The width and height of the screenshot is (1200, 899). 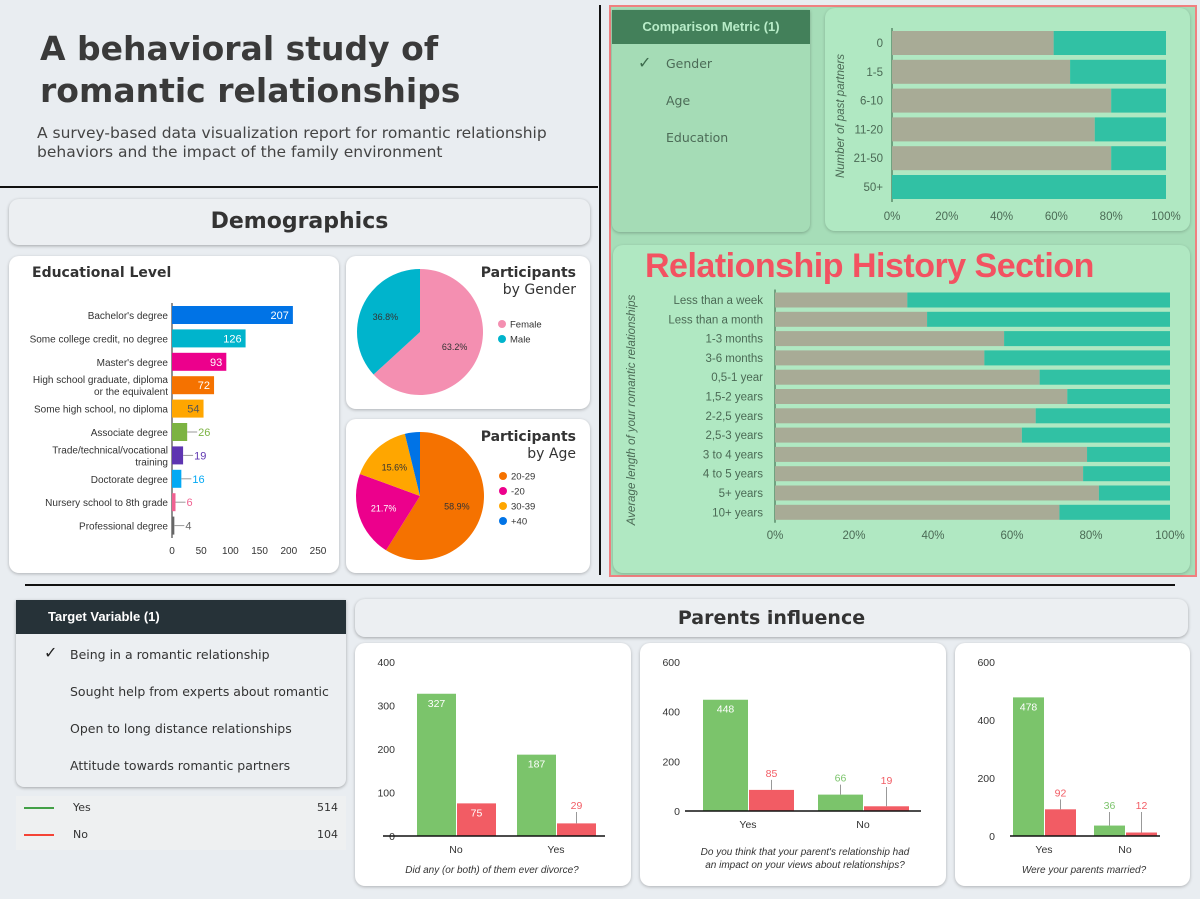 I want to click on education-card: Educational Level, so click(x=174, y=414).